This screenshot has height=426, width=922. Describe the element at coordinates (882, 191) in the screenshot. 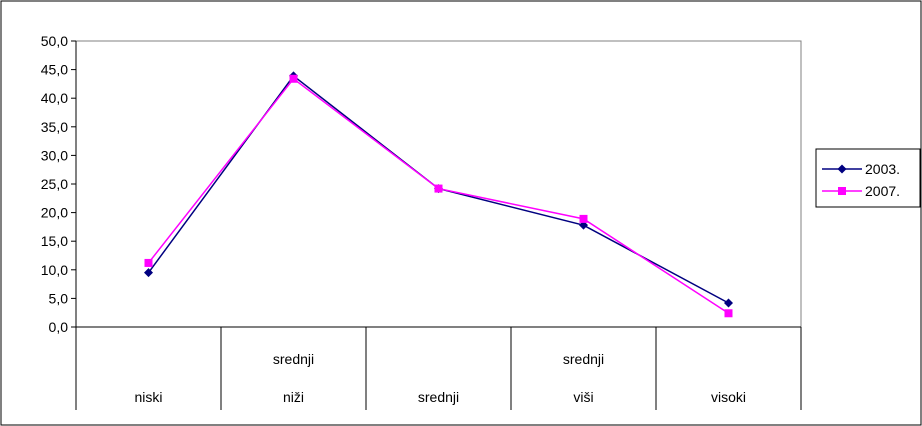

I see `legend-label: 2007.` at that location.